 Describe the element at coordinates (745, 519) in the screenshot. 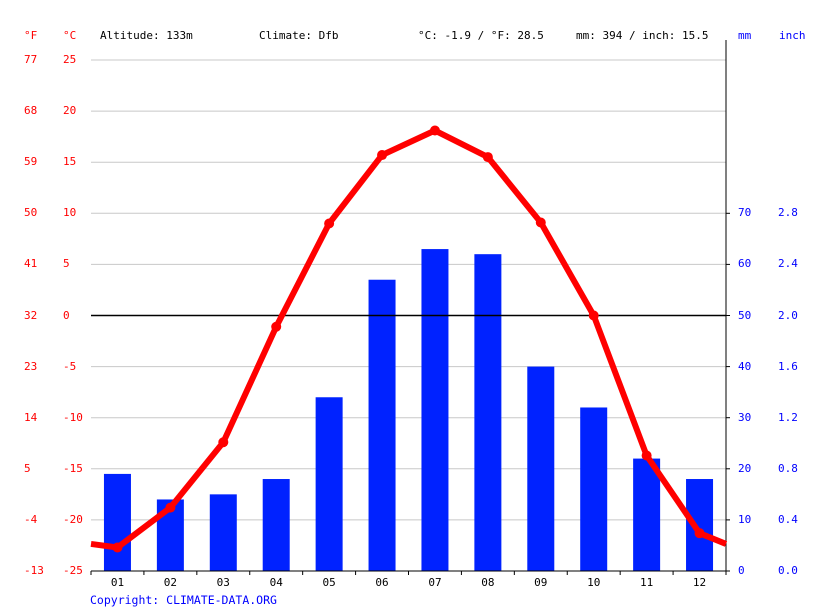

I see `mm-tick-label: 10` at that location.